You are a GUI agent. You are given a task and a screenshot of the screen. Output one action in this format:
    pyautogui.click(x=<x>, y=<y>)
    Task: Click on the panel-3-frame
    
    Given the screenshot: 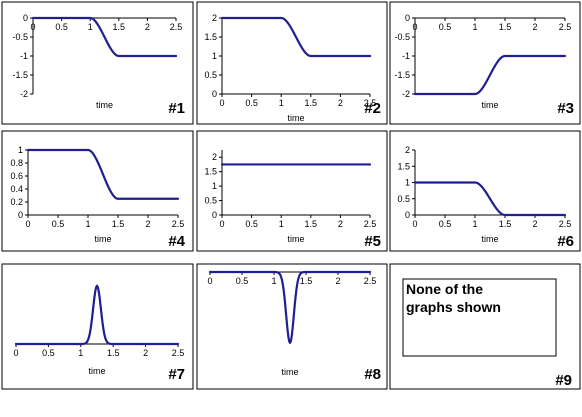 What is the action you would take?
    pyautogui.click(x=485, y=63)
    